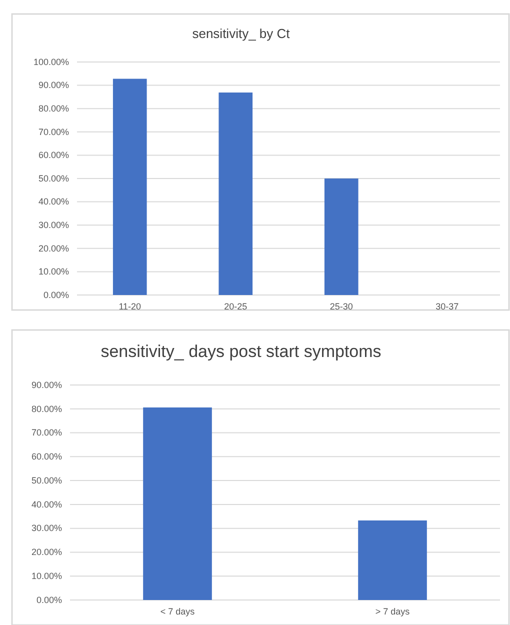 This screenshot has width=510, height=625. What do you see at coordinates (51, 61) in the screenshot?
I see `y-tick-label: 100.00%` at bounding box center [51, 61].